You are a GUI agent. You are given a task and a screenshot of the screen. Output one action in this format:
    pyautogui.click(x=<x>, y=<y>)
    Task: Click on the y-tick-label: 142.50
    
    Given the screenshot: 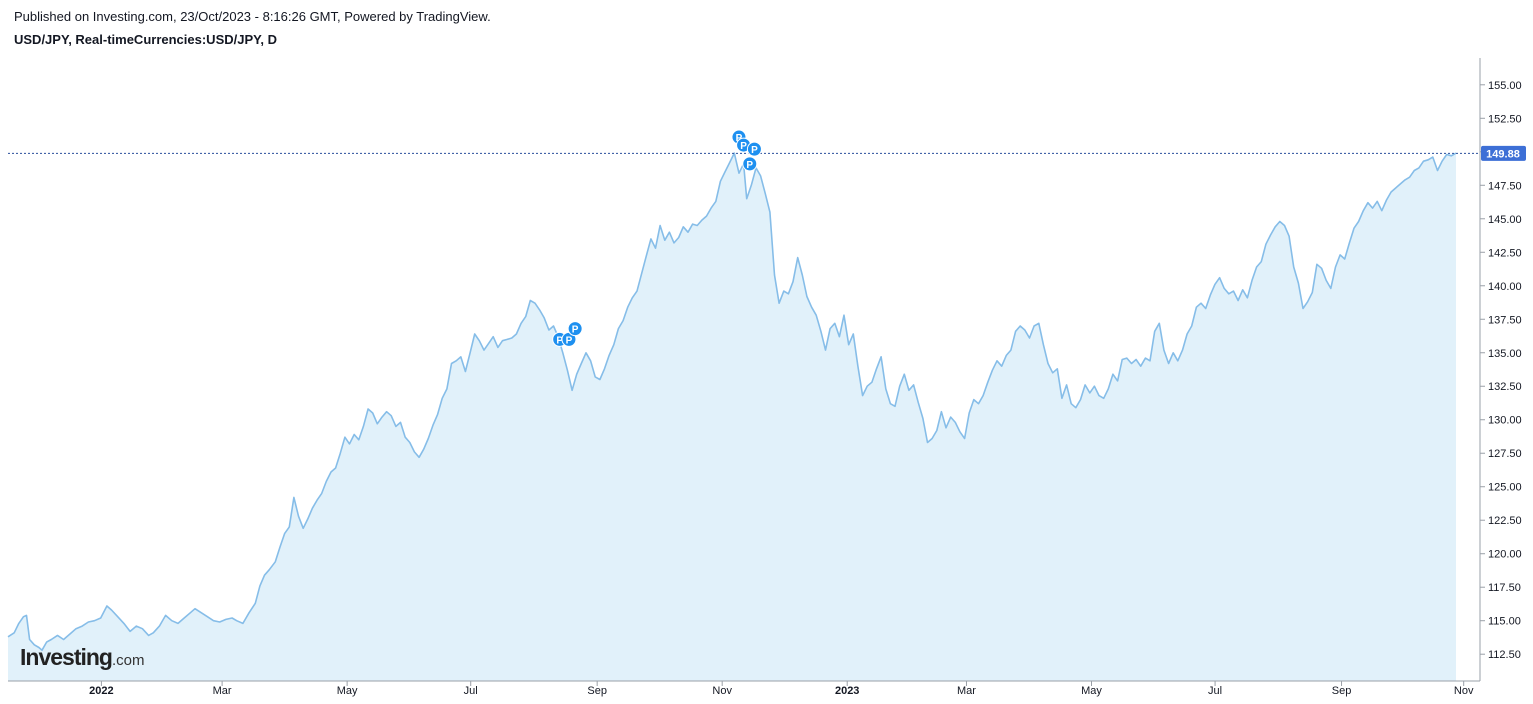 What is the action you would take?
    pyautogui.click(x=1505, y=253)
    